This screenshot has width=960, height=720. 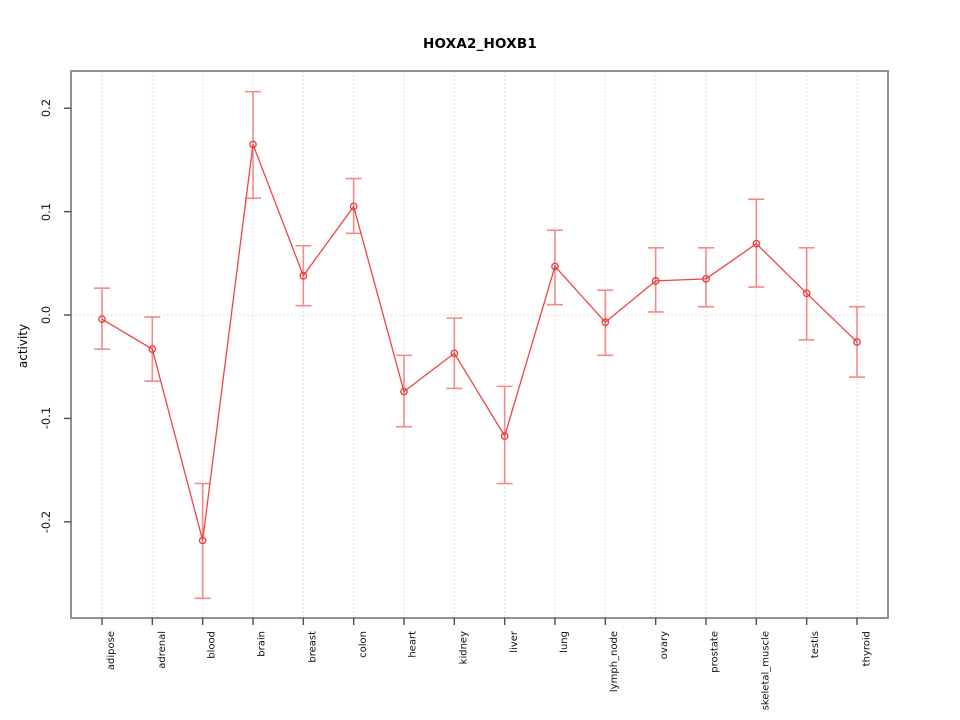 What do you see at coordinates (46, 108) in the screenshot?
I see `y-tick-label: 0.2` at bounding box center [46, 108].